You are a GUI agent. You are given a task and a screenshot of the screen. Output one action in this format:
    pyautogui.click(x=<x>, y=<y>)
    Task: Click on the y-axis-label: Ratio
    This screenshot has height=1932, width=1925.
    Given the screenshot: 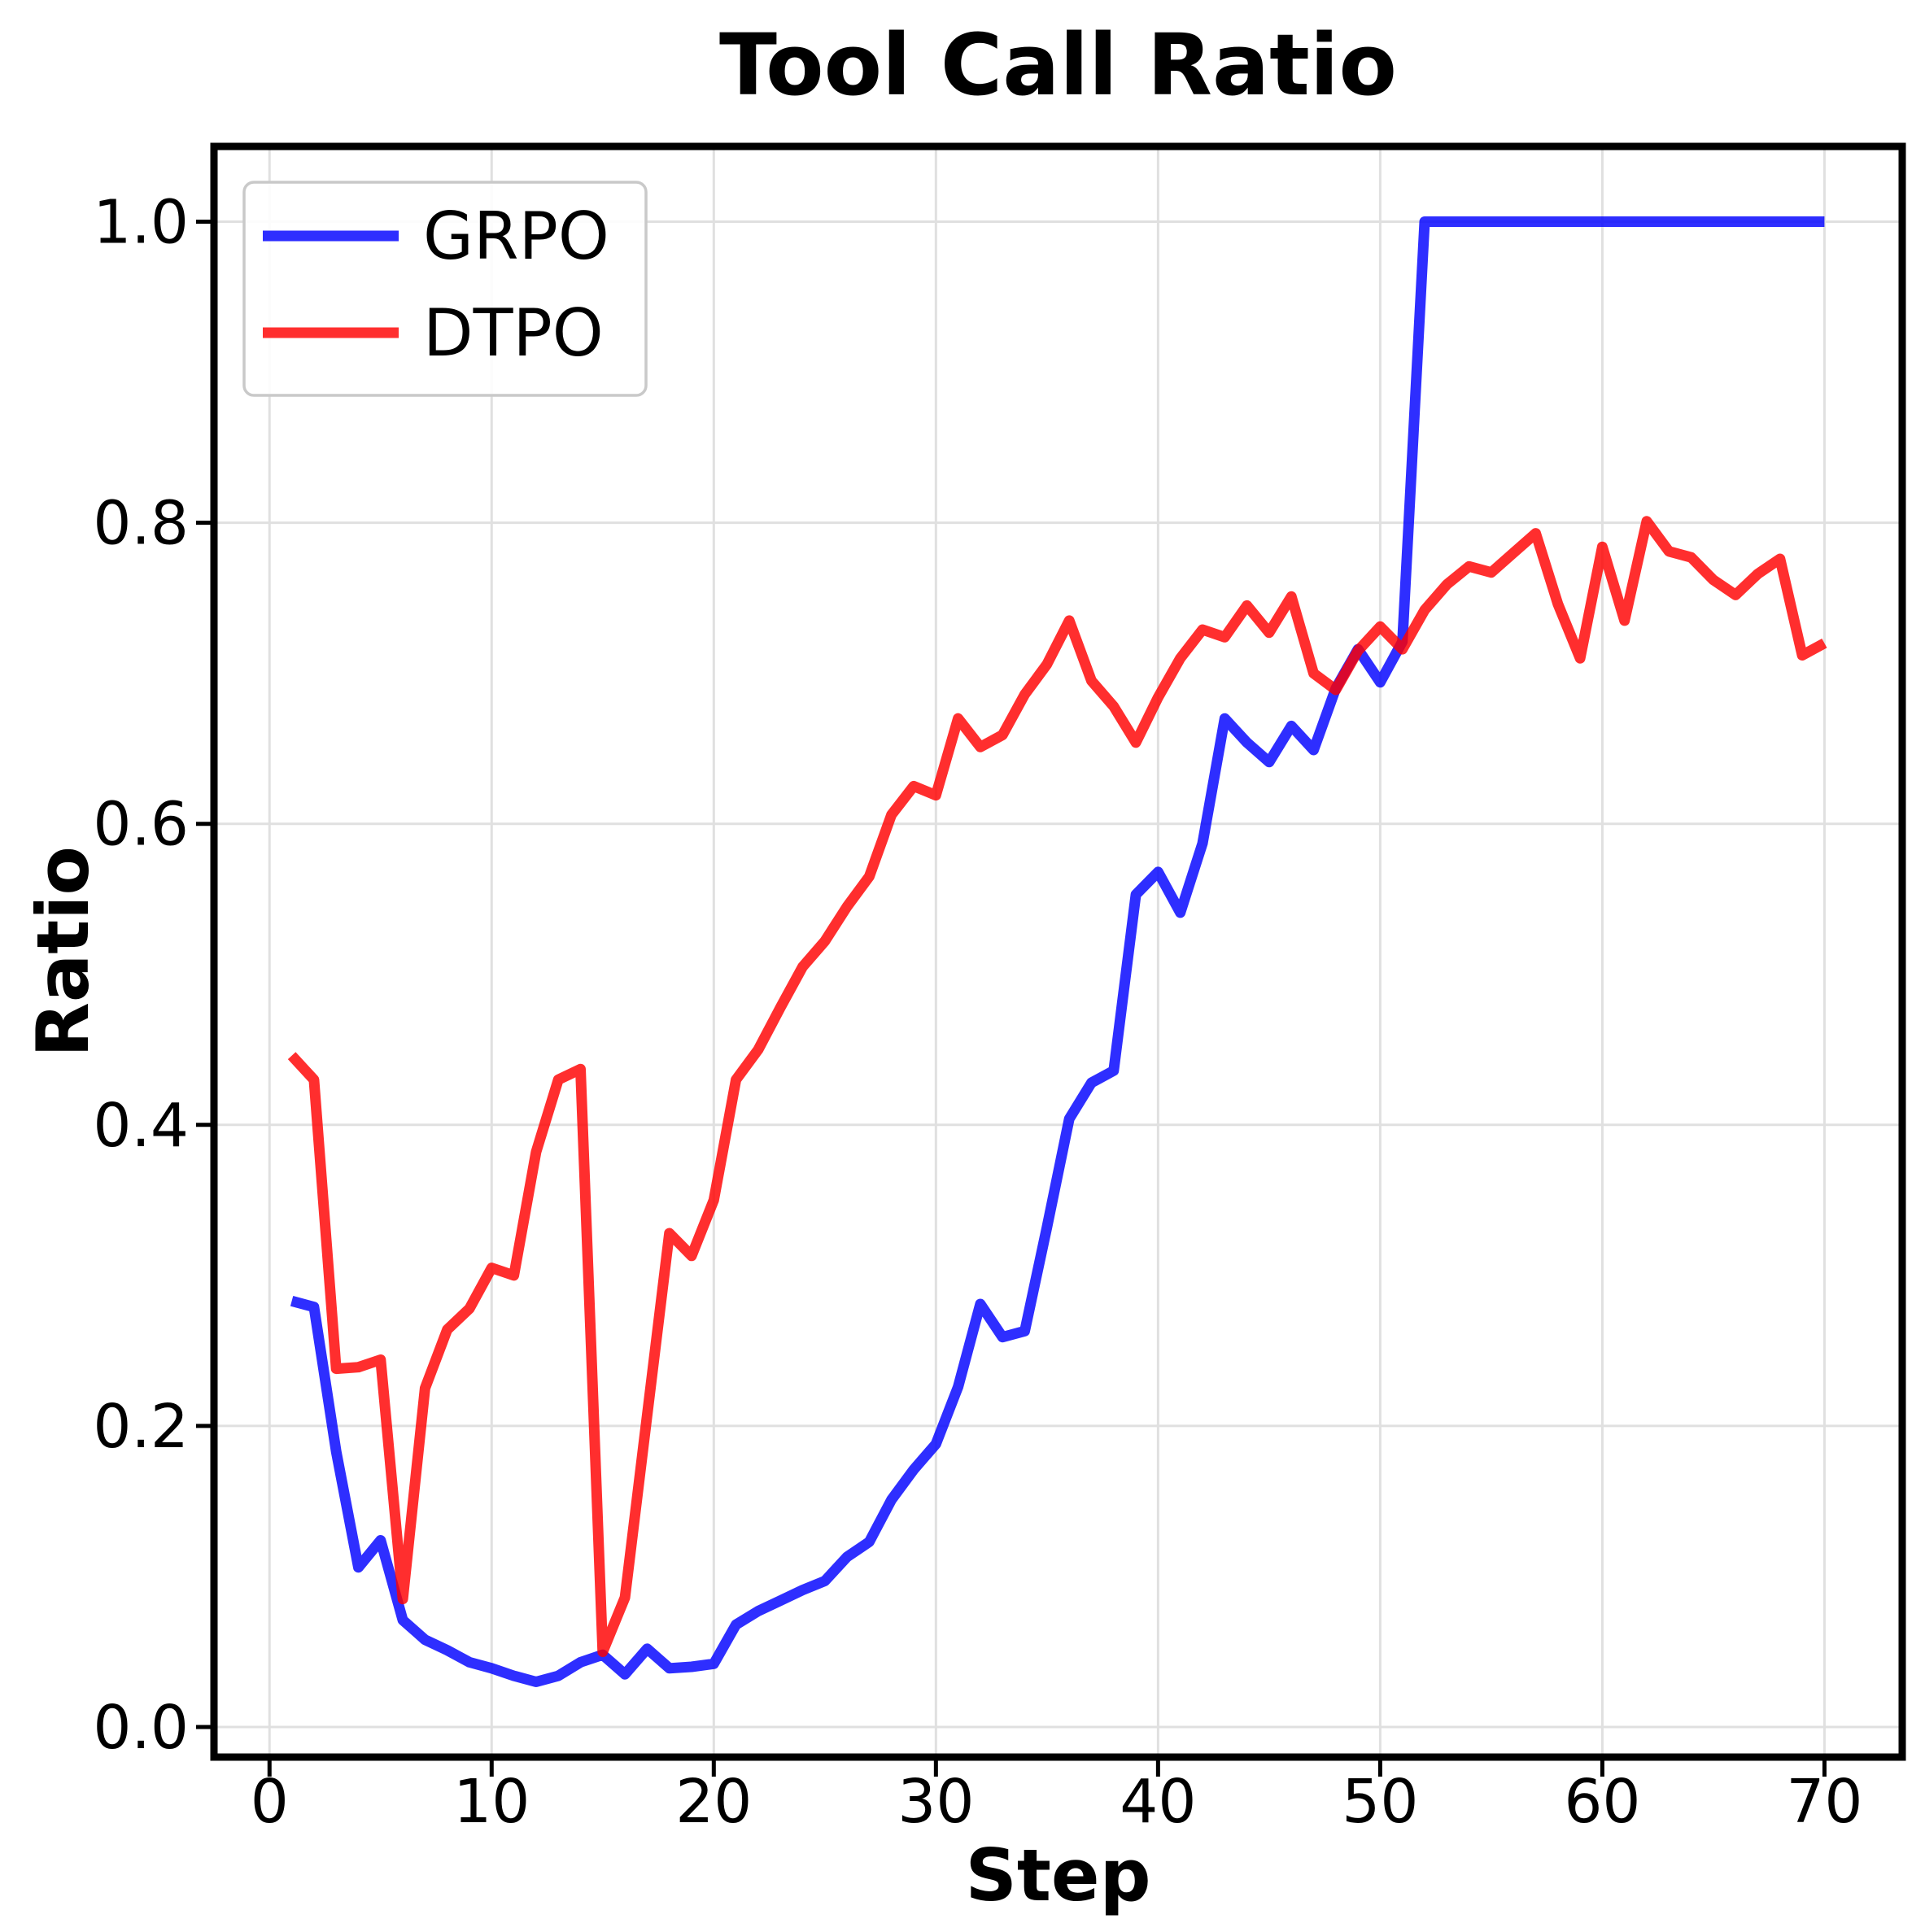 What is the action you would take?
    pyautogui.click(x=63, y=952)
    